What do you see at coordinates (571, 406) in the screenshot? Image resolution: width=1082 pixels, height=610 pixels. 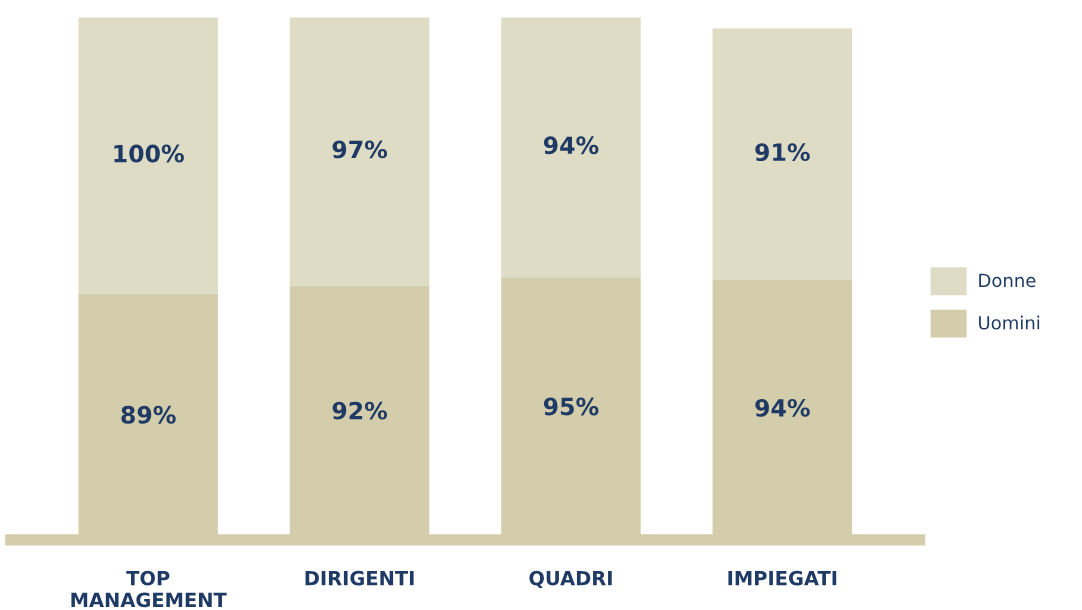 I see `data-label: 95%` at bounding box center [571, 406].